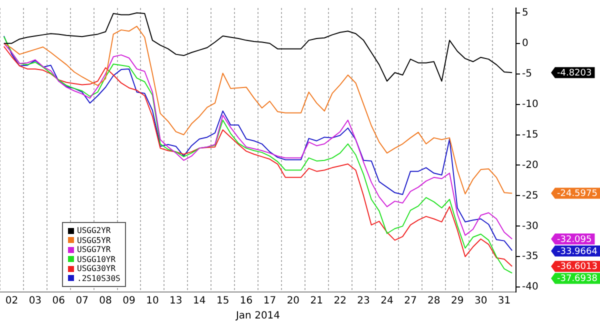  What do you see at coordinates (577, 251) in the screenshot?
I see `text: -33.9664` at bounding box center [577, 251].